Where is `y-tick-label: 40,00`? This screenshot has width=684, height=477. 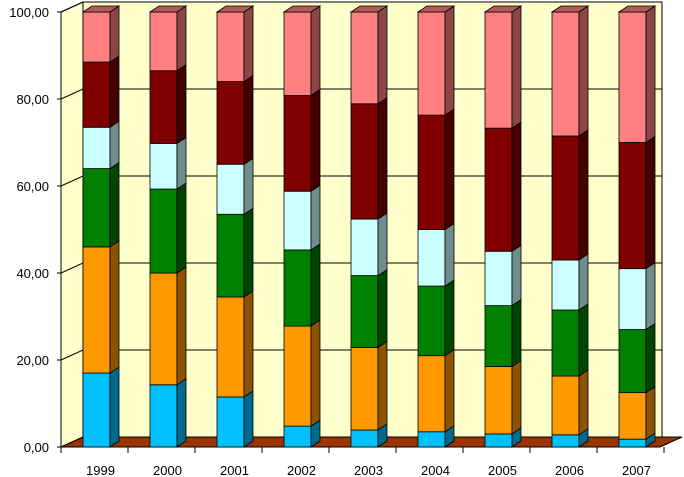
y-tick-label: 40,00 is located at coordinates (32, 273).